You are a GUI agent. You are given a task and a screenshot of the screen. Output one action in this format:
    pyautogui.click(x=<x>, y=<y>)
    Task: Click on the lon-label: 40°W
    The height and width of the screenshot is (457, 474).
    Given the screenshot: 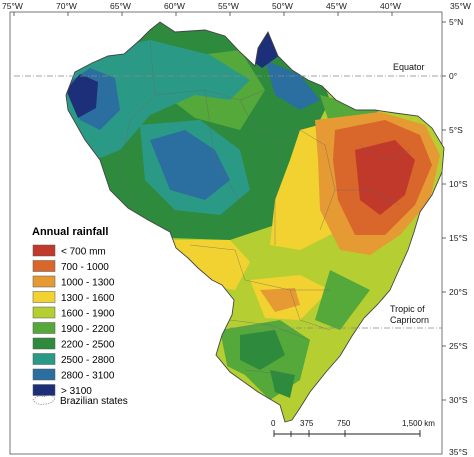 What is the action you would take?
    pyautogui.click(x=390, y=6)
    